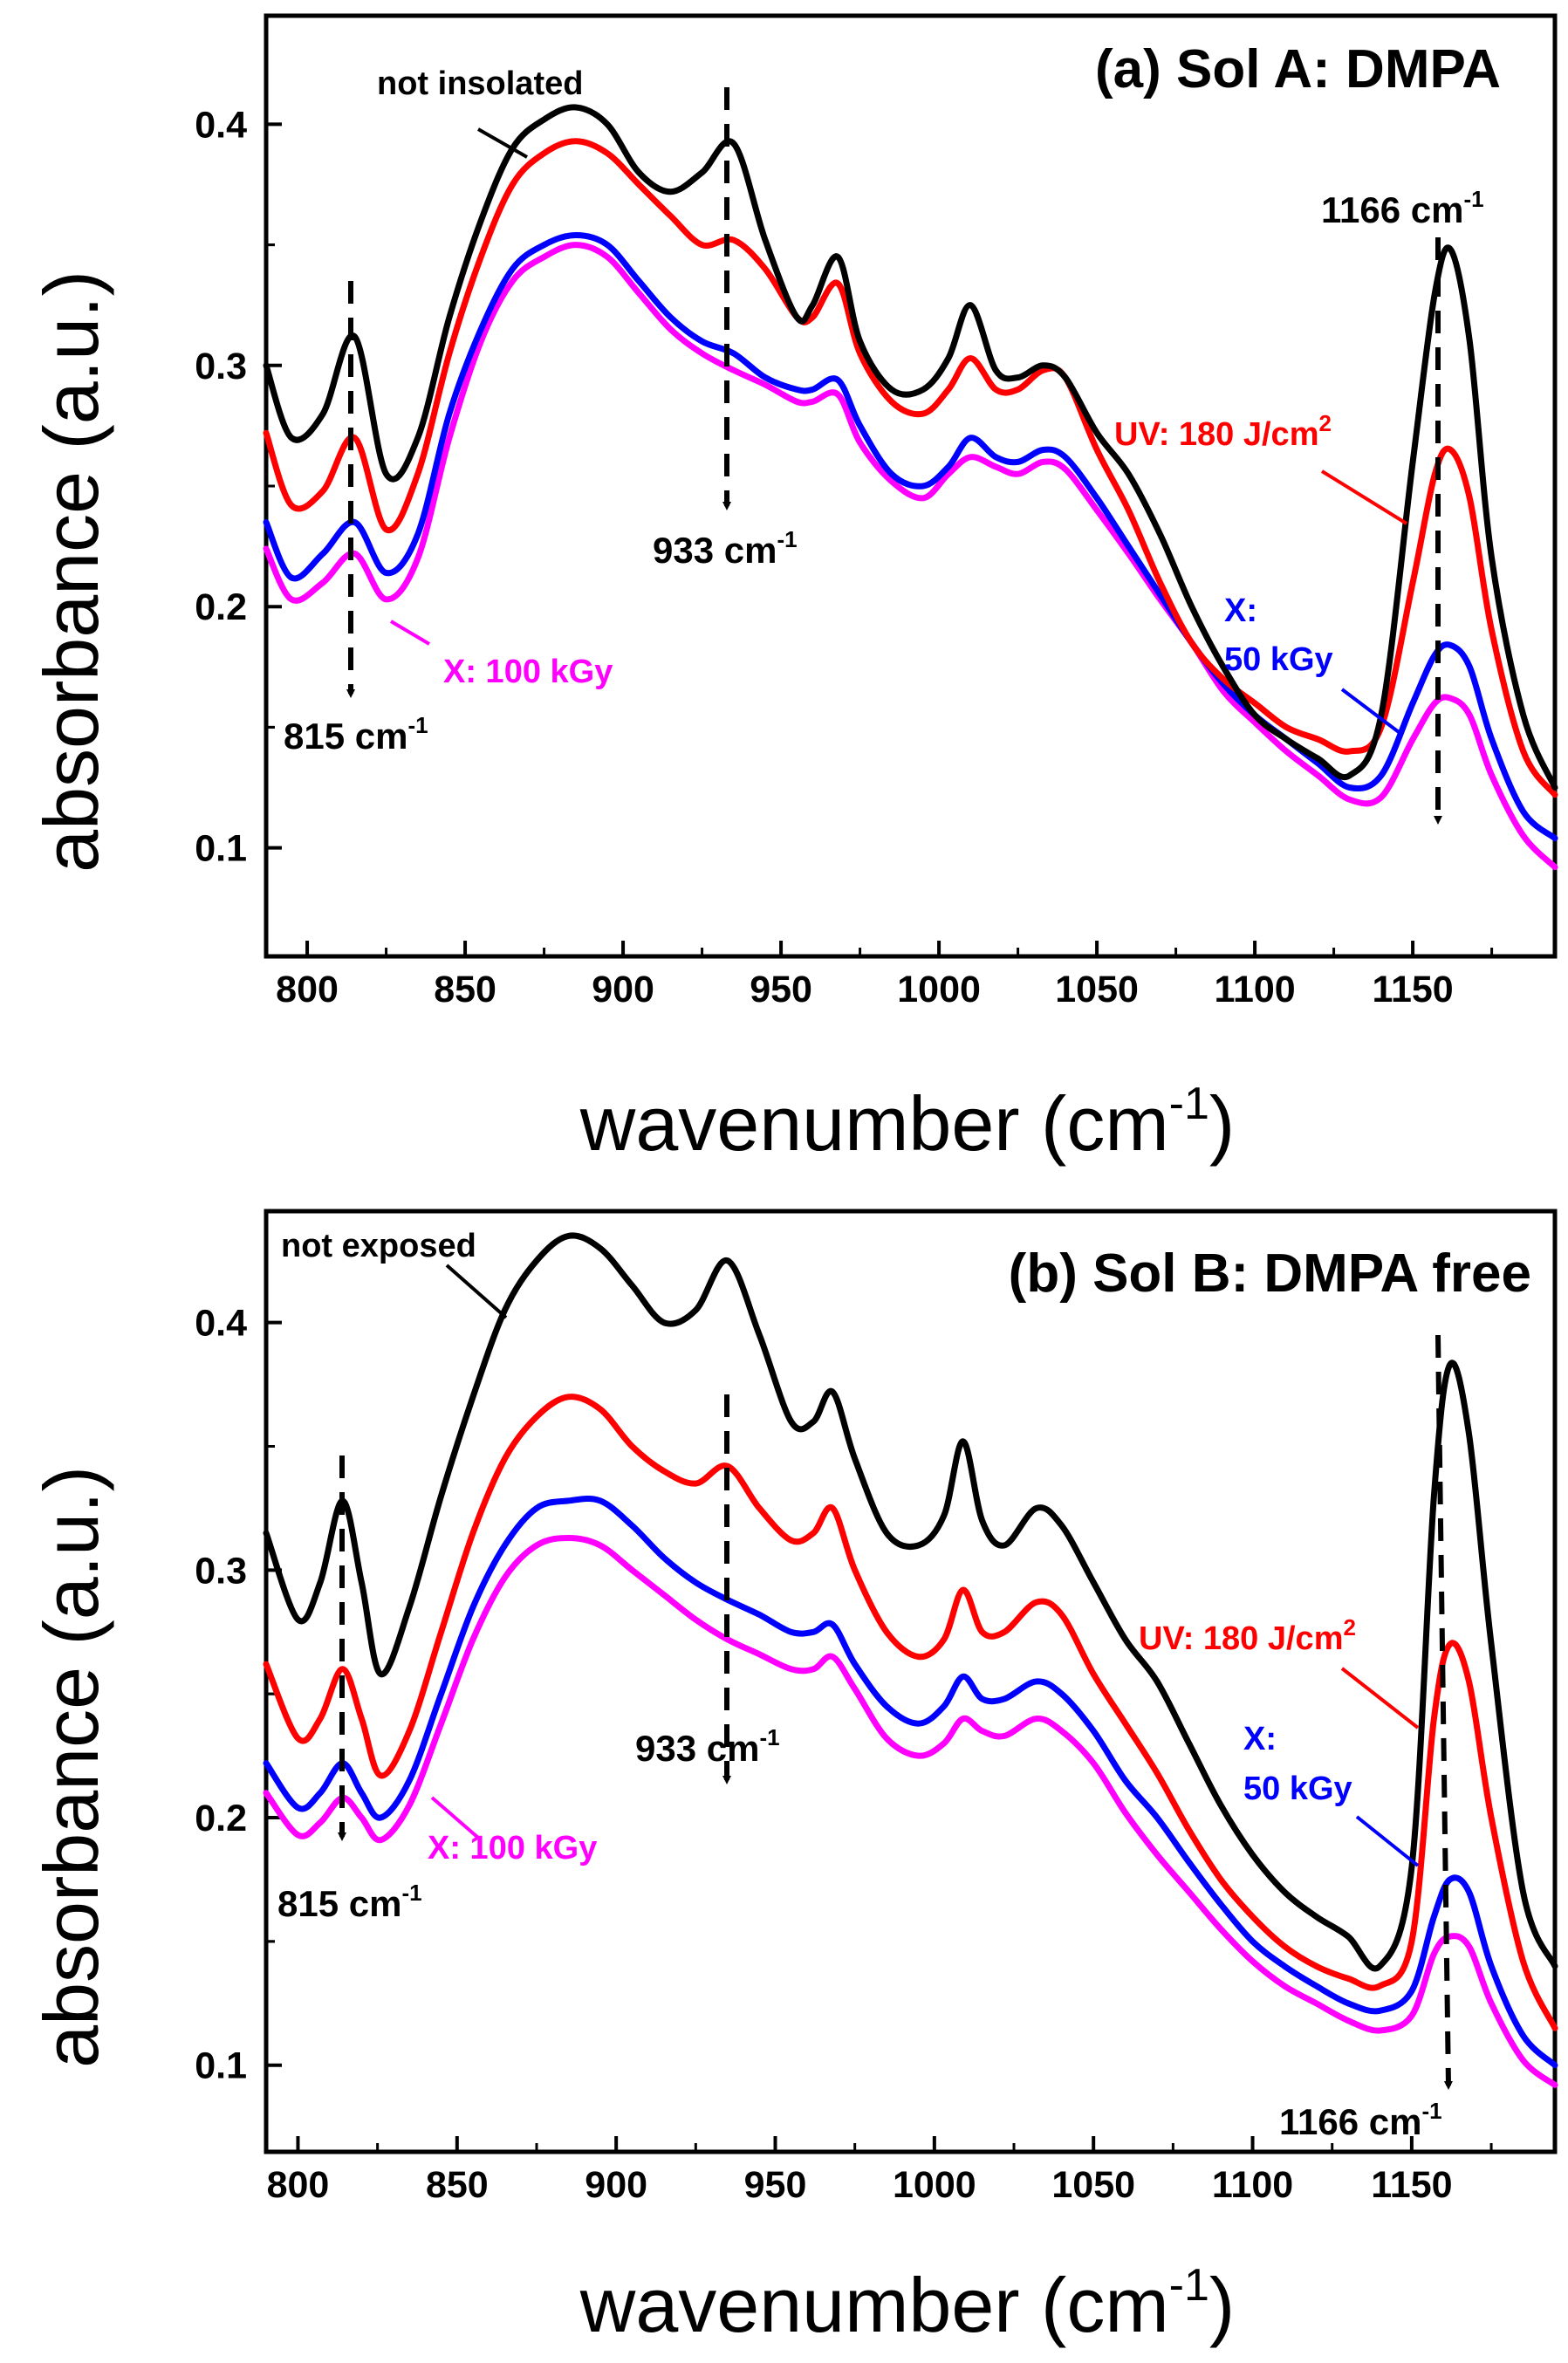 The height and width of the screenshot is (2363, 1568). I want to click on panel-b-xlabel-sup: -1, so click(1189, 2285).